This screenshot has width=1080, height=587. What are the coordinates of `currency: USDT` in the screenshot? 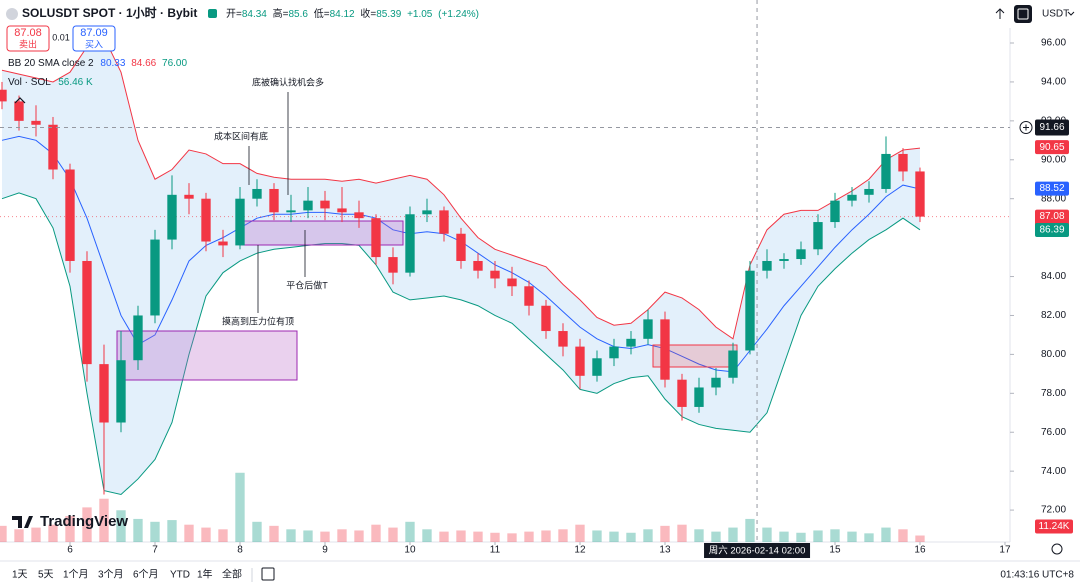 It's located at (1055, 14).